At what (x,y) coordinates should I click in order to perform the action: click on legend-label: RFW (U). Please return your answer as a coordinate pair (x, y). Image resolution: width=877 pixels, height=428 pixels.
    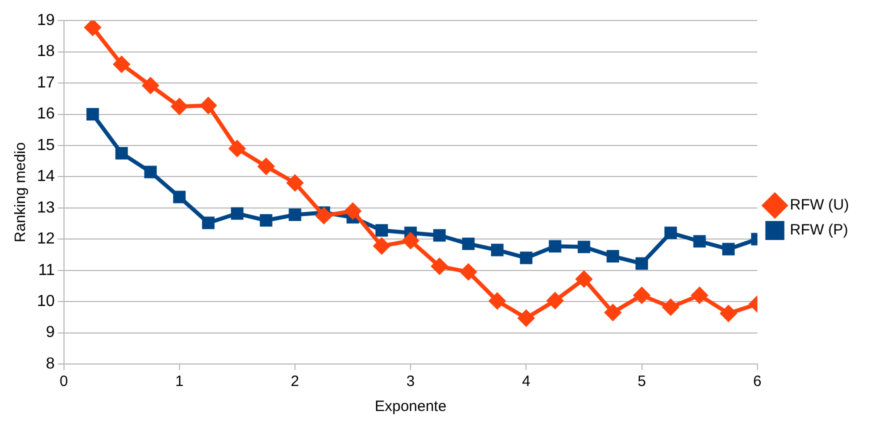
    Looking at the image, I should click on (820, 205).